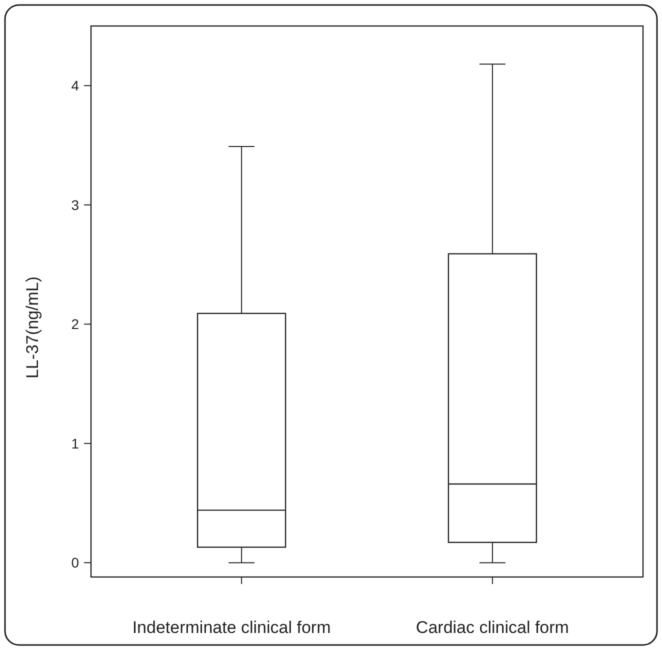 The height and width of the screenshot is (650, 662). Describe the element at coordinates (75, 324) in the screenshot. I see `y-tick-label: 2` at that location.